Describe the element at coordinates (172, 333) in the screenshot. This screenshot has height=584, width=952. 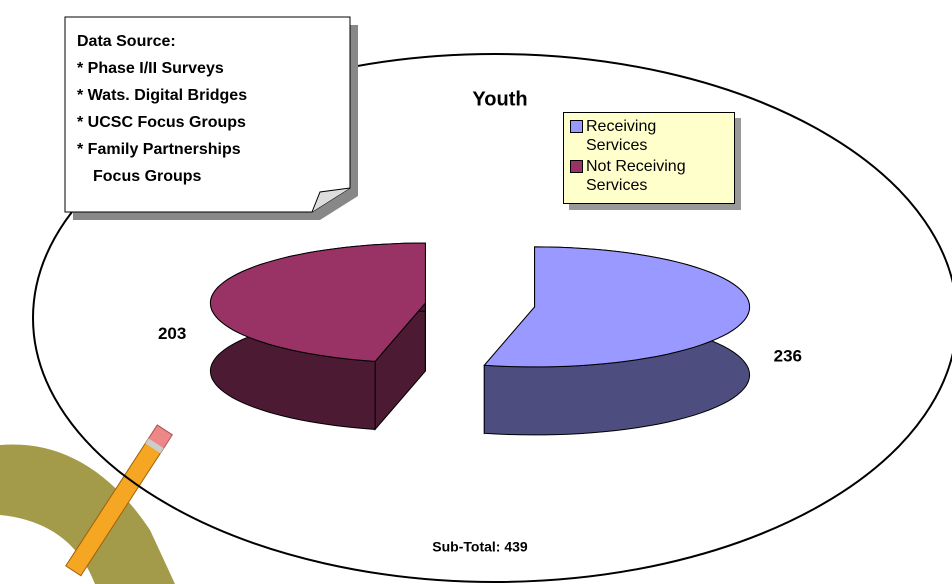
I see `data-label: 203` at that location.